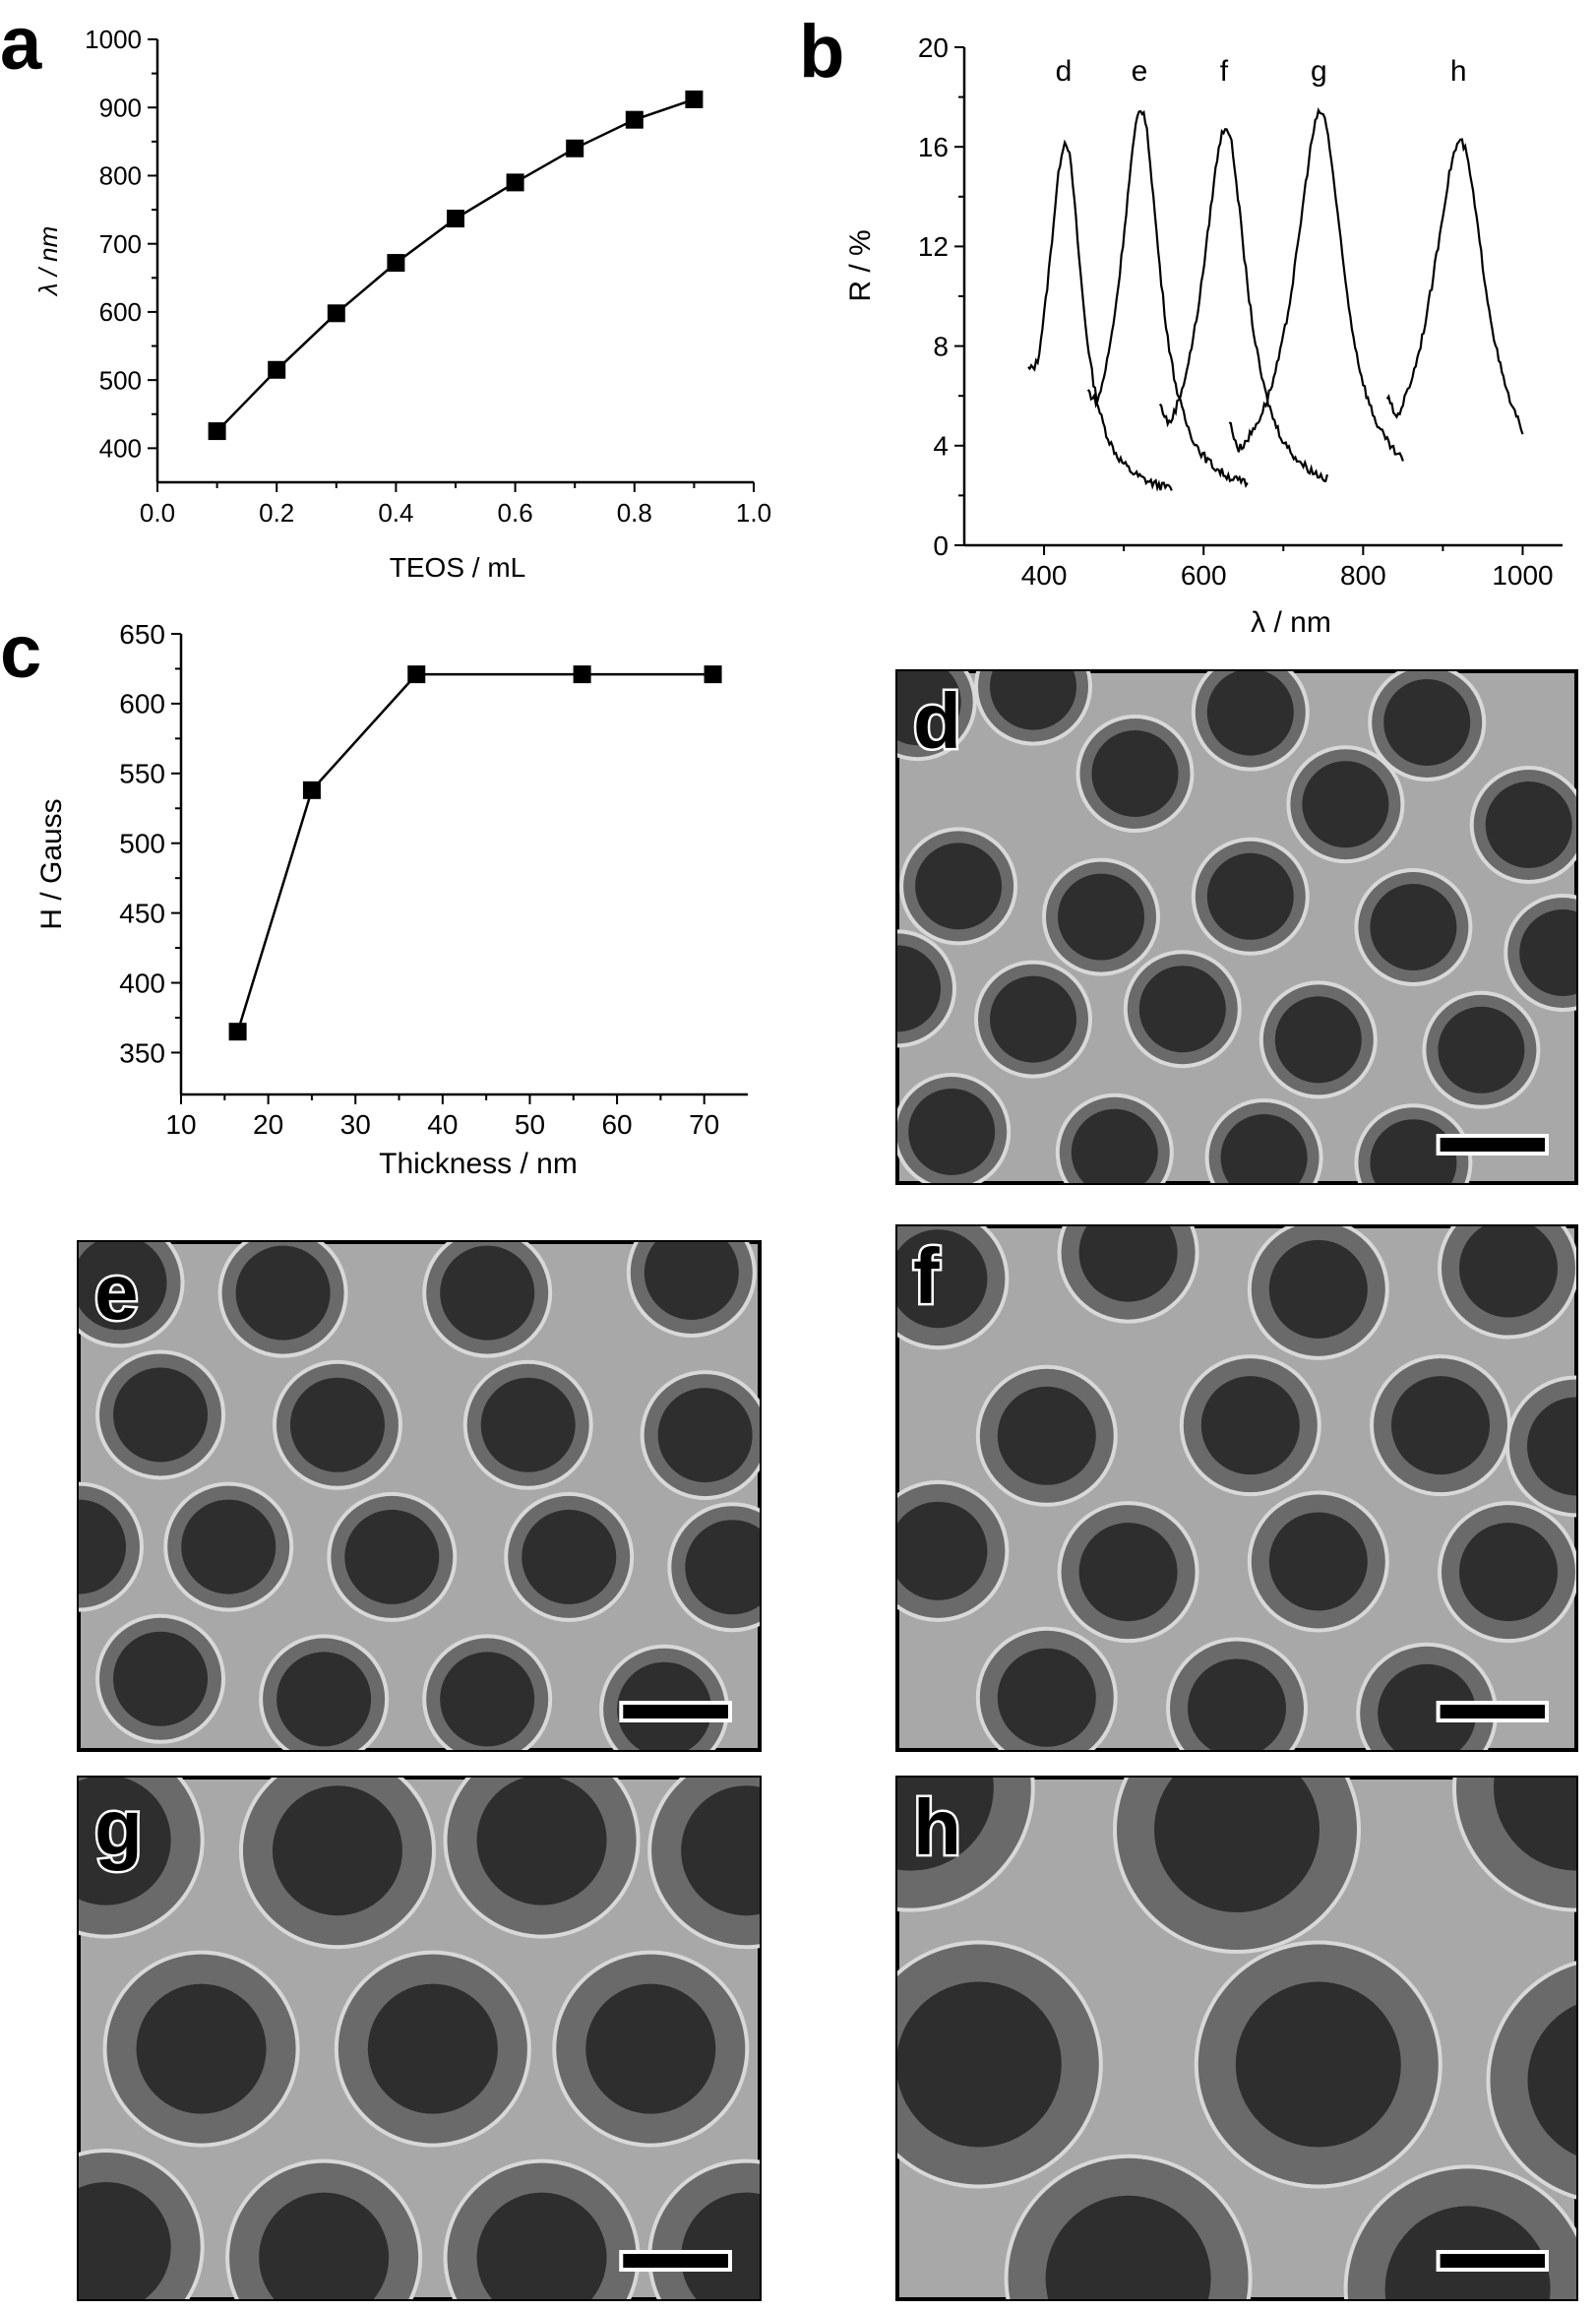 This screenshot has width=1596, height=2311. What do you see at coordinates (180, 1124) in the screenshot?
I see `chart-c-xtick-label: 10` at bounding box center [180, 1124].